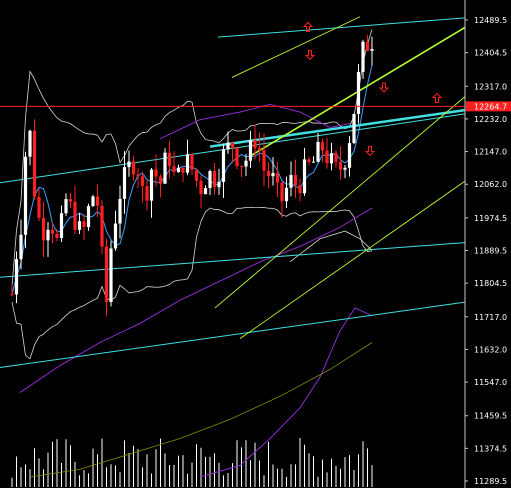 The height and width of the screenshot is (488, 511). I want to click on current-price-label: 12264.7, so click(490, 106).